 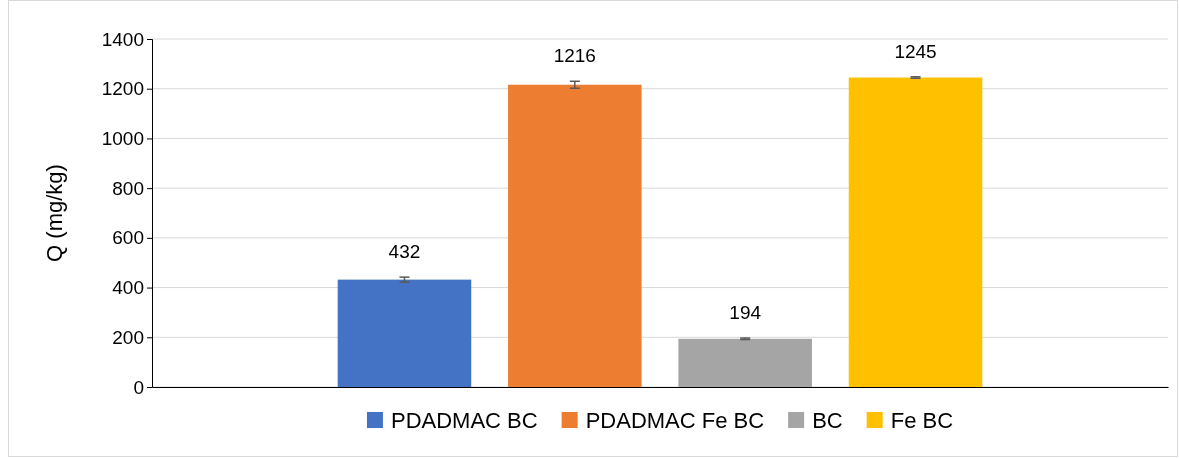 I want to click on y-tick-label: 1000, so click(x=122, y=139).